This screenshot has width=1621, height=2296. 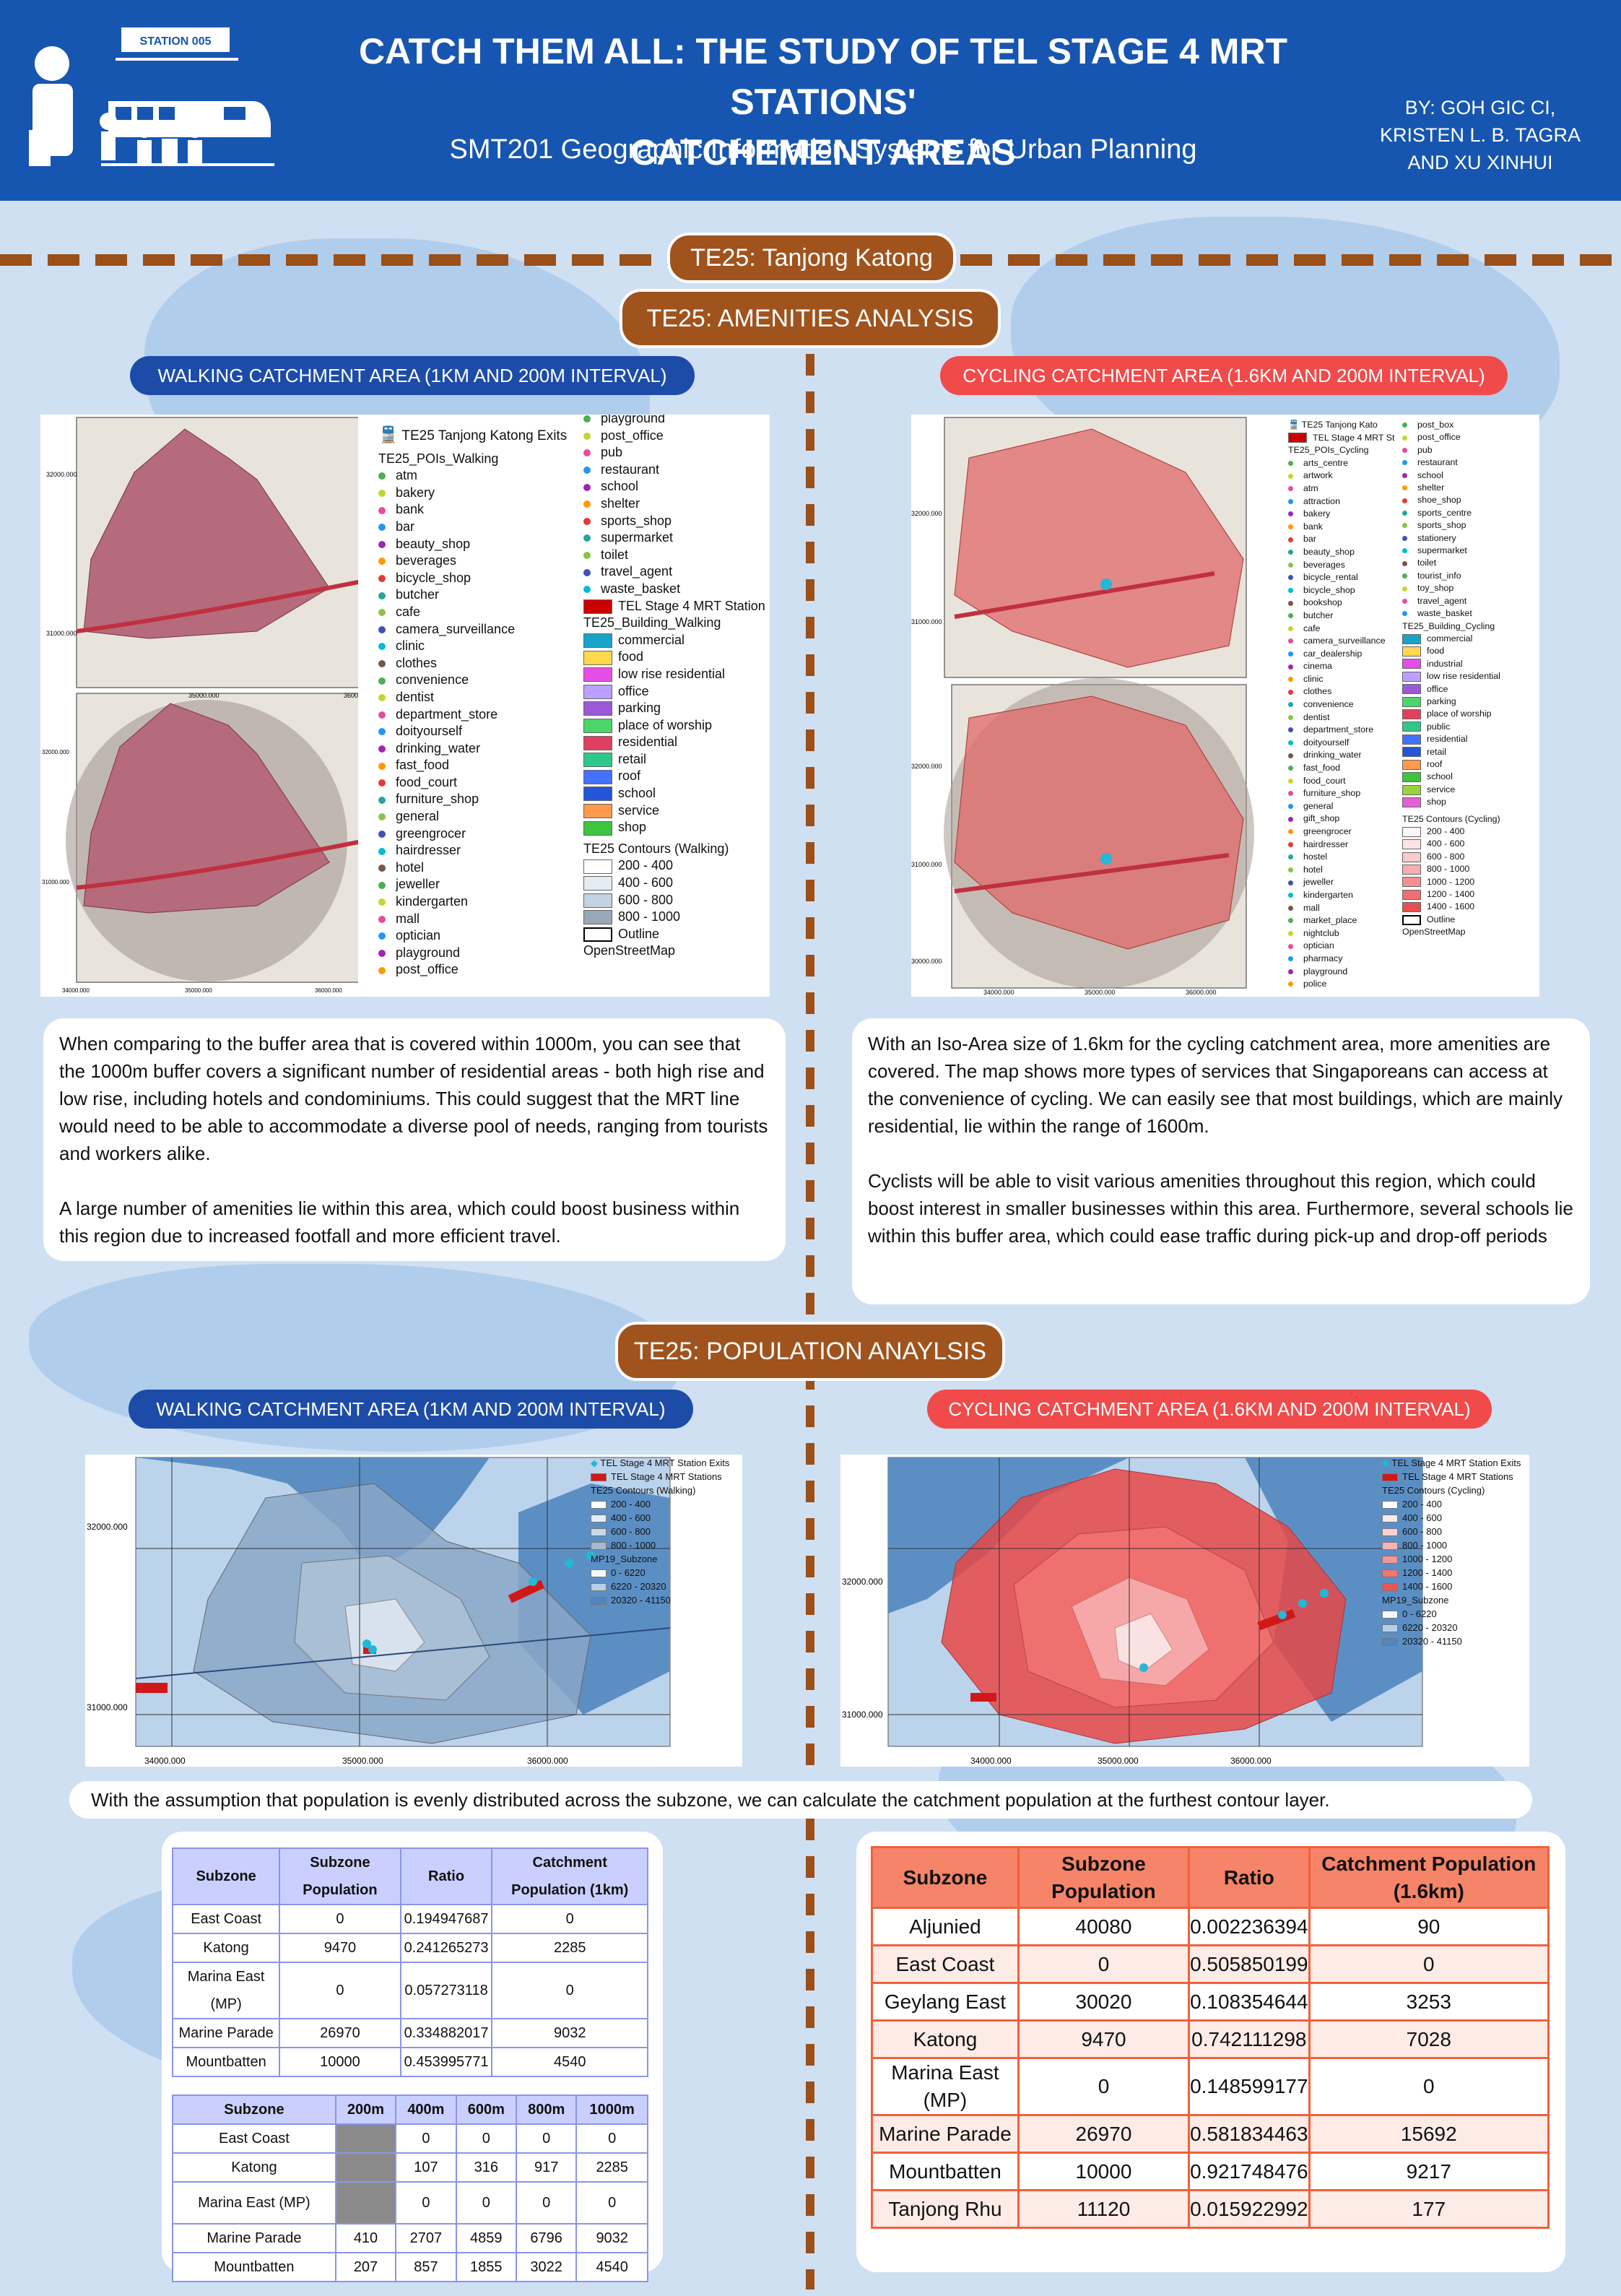 I want to click on axis-tick: 35000.000, so click(x=362, y=1761).